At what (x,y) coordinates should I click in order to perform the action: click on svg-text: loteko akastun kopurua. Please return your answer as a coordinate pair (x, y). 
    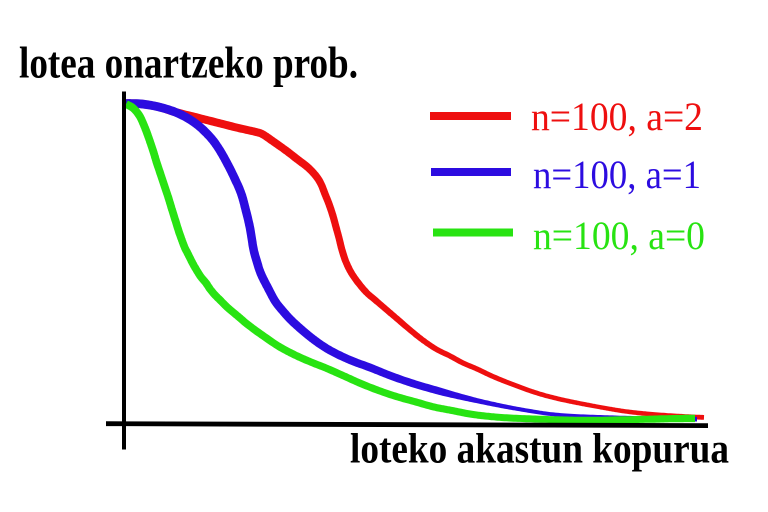
    Looking at the image, I should click on (539, 449).